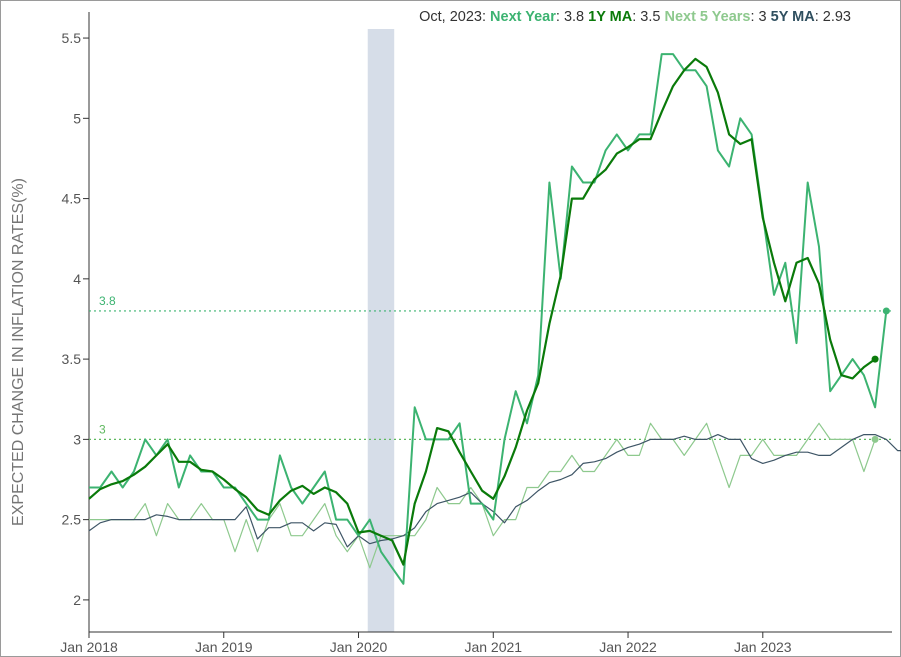 The width and height of the screenshot is (901, 657). What do you see at coordinates (610, 17) in the screenshot?
I see `legend-ma1-label: 1Y MA` at bounding box center [610, 17].